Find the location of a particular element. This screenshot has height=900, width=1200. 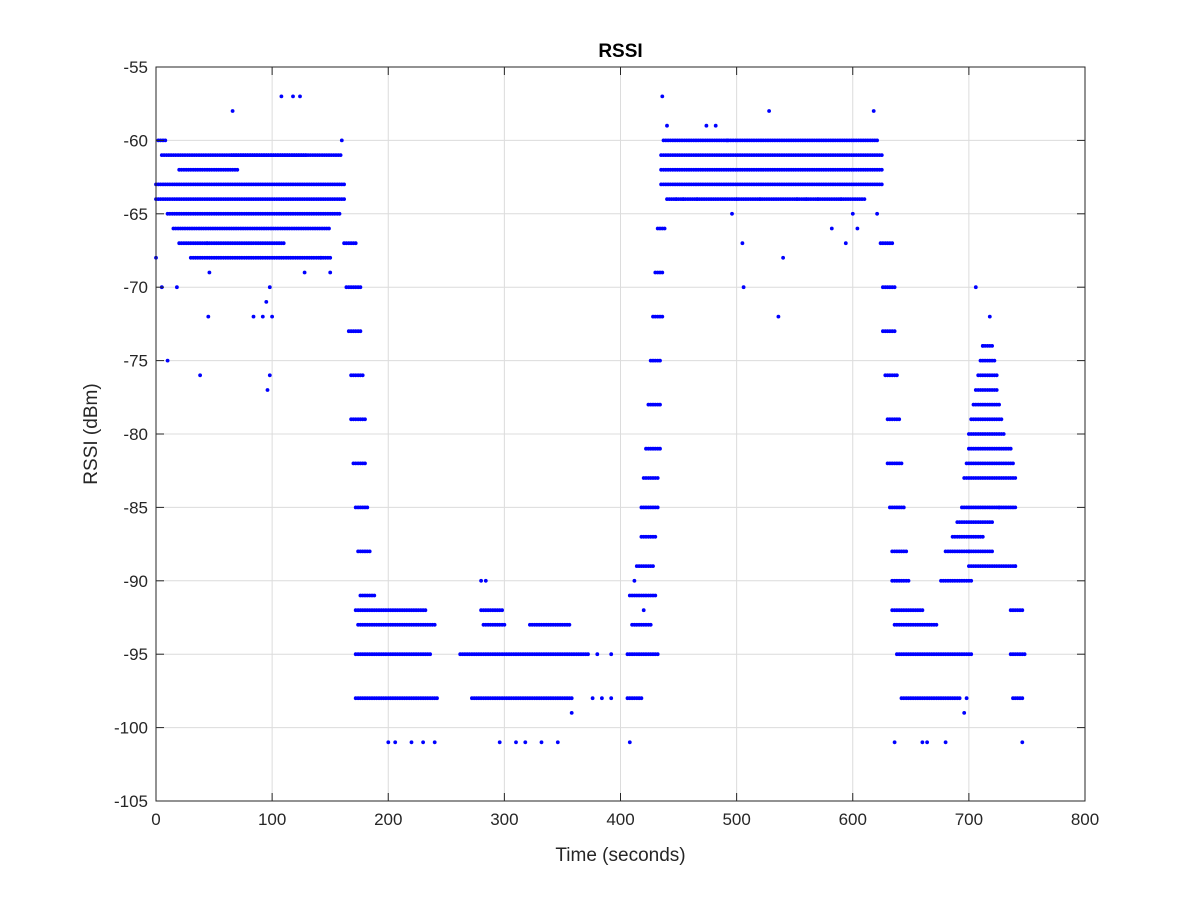

y-tick-label: -55 is located at coordinates (135, 67).